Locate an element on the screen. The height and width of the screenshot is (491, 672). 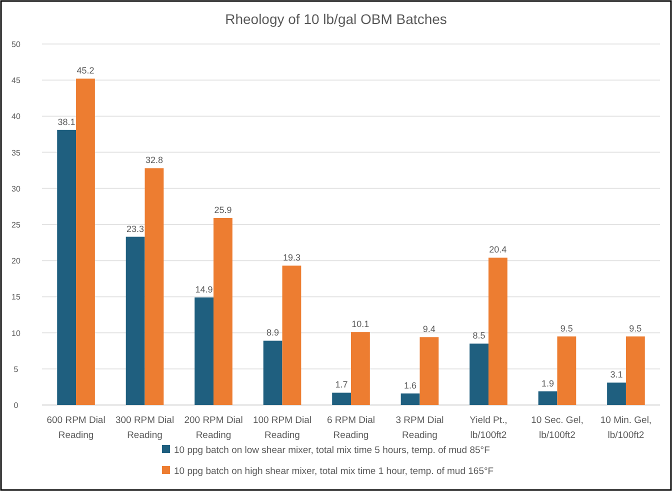
data-label: 1.9 is located at coordinates (548, 383).